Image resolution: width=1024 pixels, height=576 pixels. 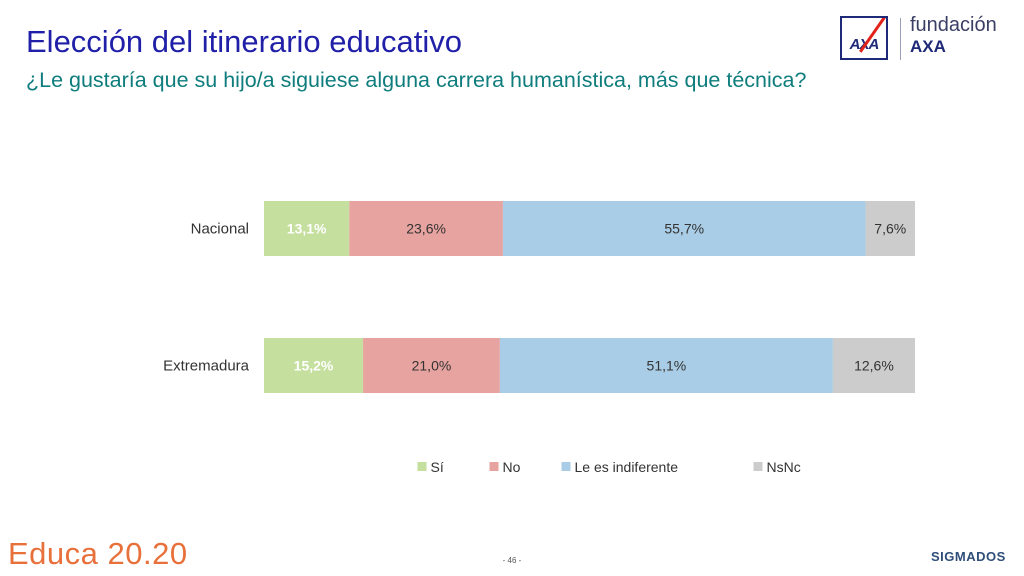 I want to click on logo-text-axa: AXA, so click(x=928, y=46).